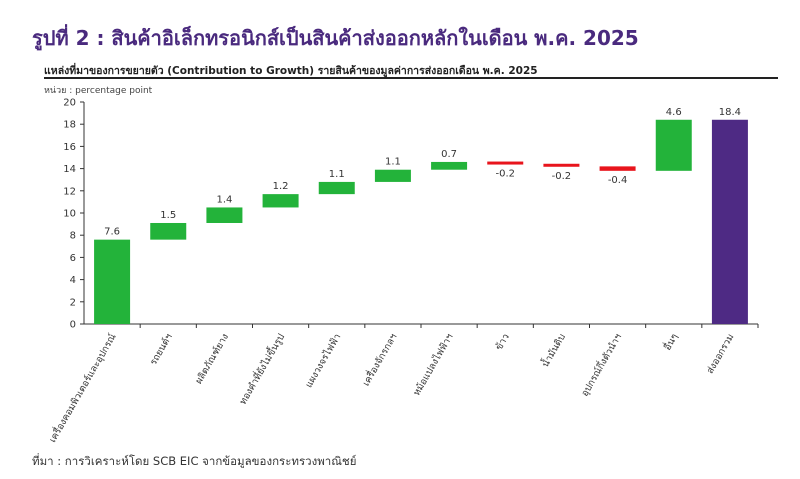 This screenshot has width=800, height=479. Describe the element at coordinates (98, 91) in the screenshot. I see `y-axis-unit-label: หน่วย : percentage point` at that location.